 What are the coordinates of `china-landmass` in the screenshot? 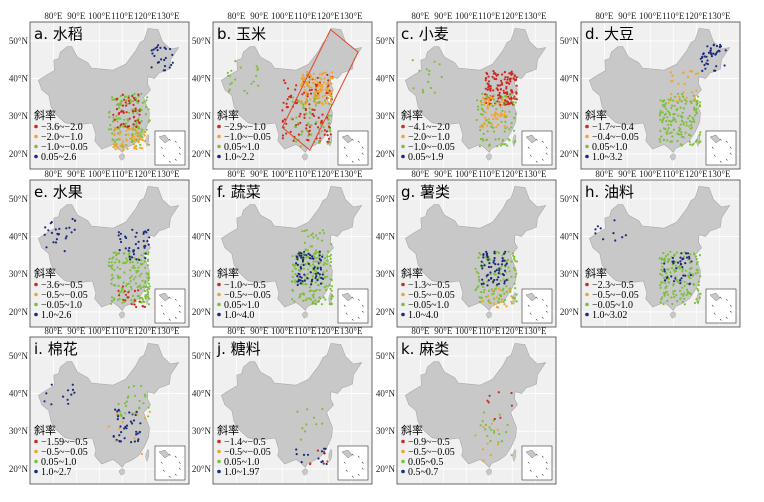 It's located at (476, 90).